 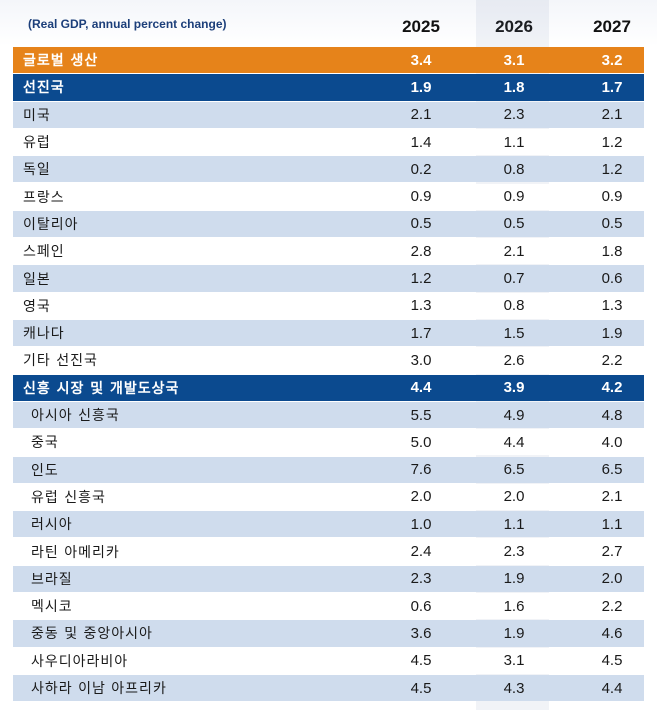 What do you see at coordinates (421, 142) in the screenshot?
I see `value-2025: 1.4` at bounding box center [421, 142].